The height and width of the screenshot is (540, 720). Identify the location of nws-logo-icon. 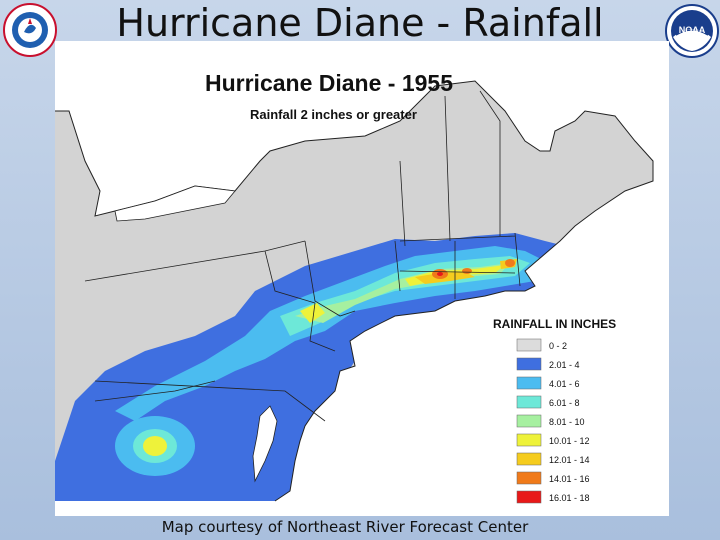
(30, 30).